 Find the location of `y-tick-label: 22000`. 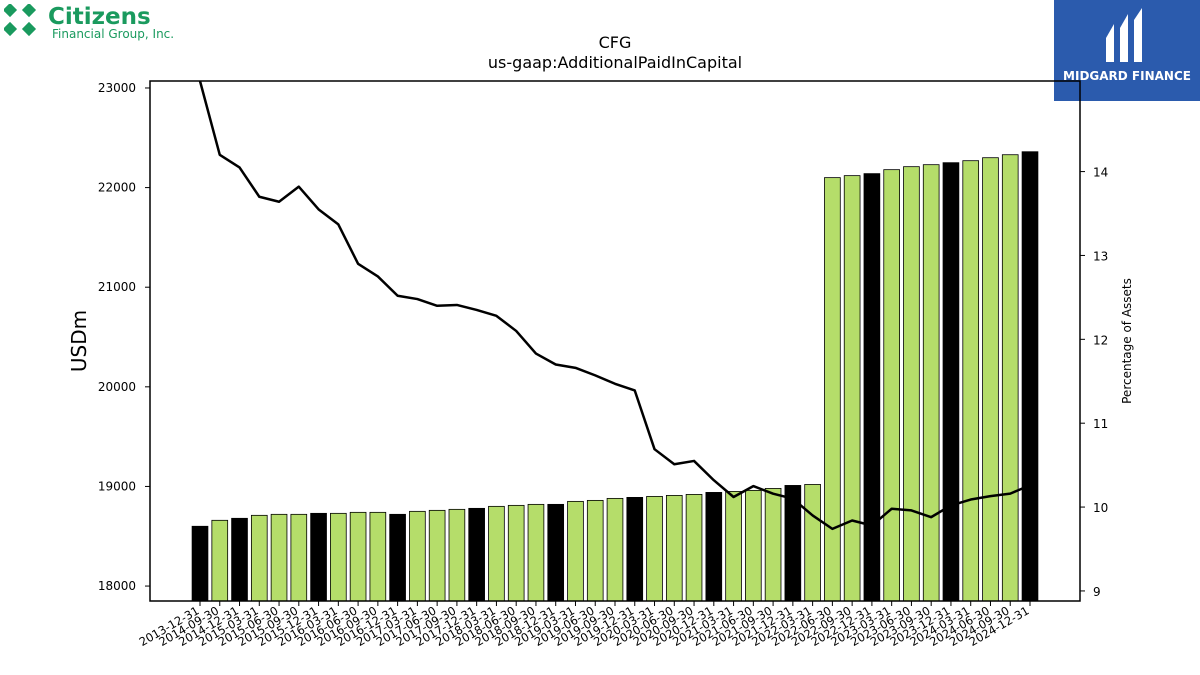

y-tick-label: 22000 is located at coordinates (117, 188).